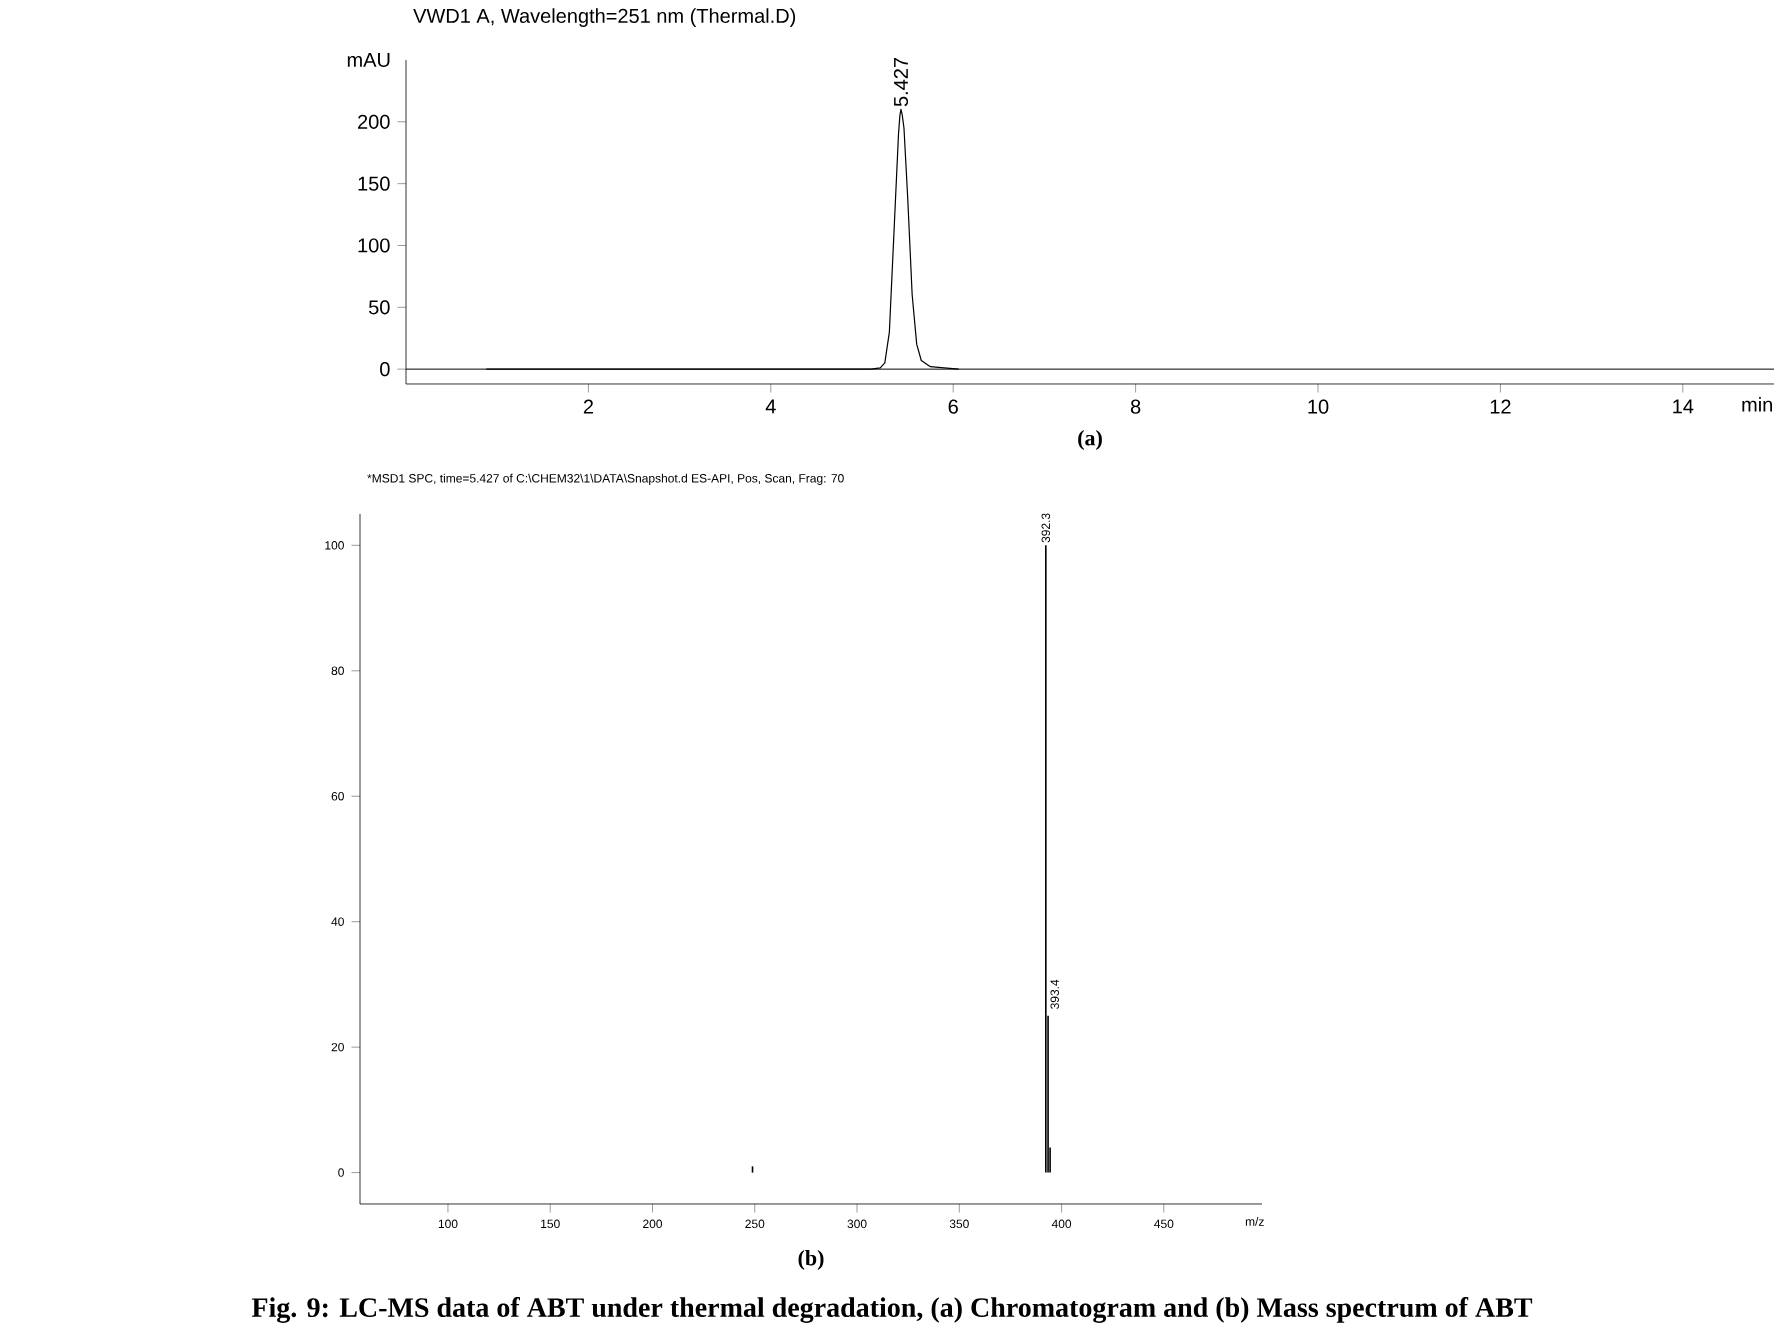 This screenshot has height=1336, width=1786. What do you see at coordinates (1757, 404) in the screenshot?
I see `x-axis-title: min` at bounding box center [1757, 404].